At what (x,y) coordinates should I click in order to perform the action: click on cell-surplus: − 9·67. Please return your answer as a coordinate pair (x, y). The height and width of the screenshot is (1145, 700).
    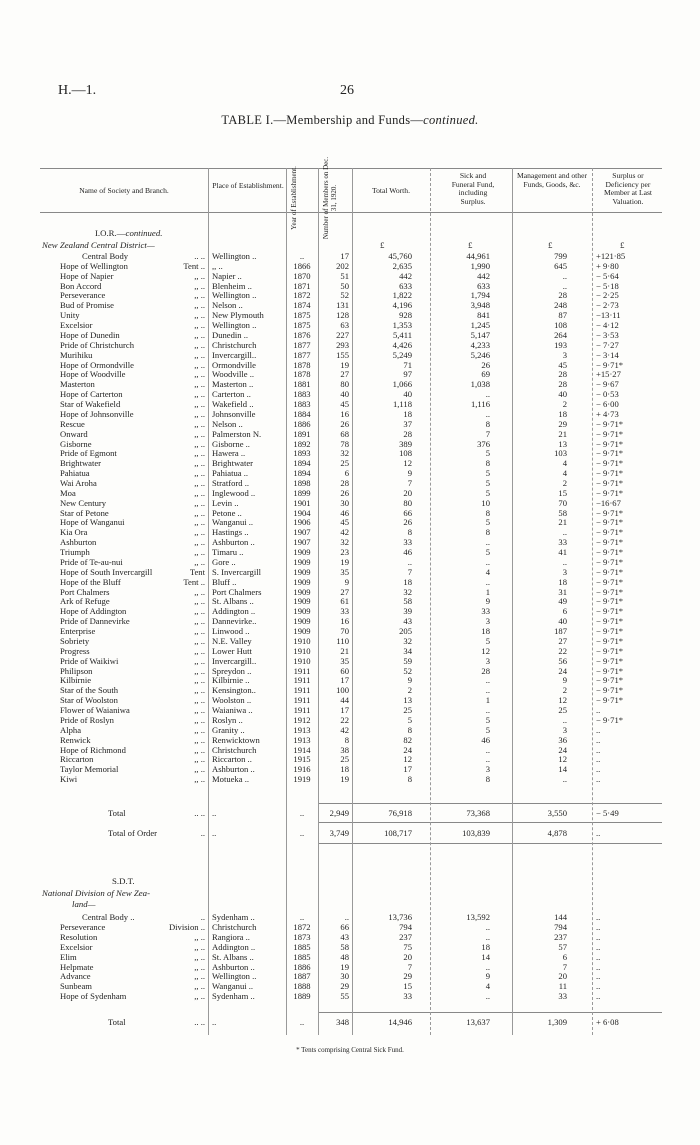
    Looking at the image, I should click on (607, 384).